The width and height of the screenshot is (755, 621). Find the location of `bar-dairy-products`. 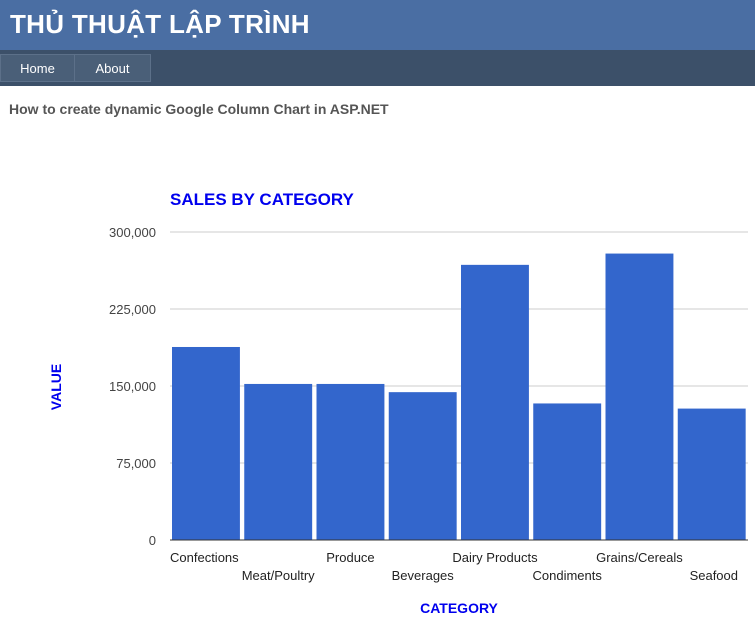

bar-dairy-products is located at coordinates (495, 402).